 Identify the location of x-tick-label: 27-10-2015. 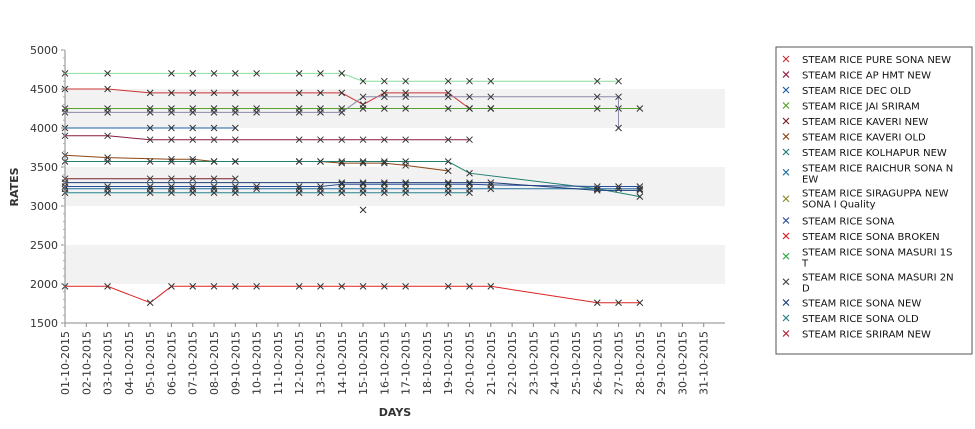
(619, 363).